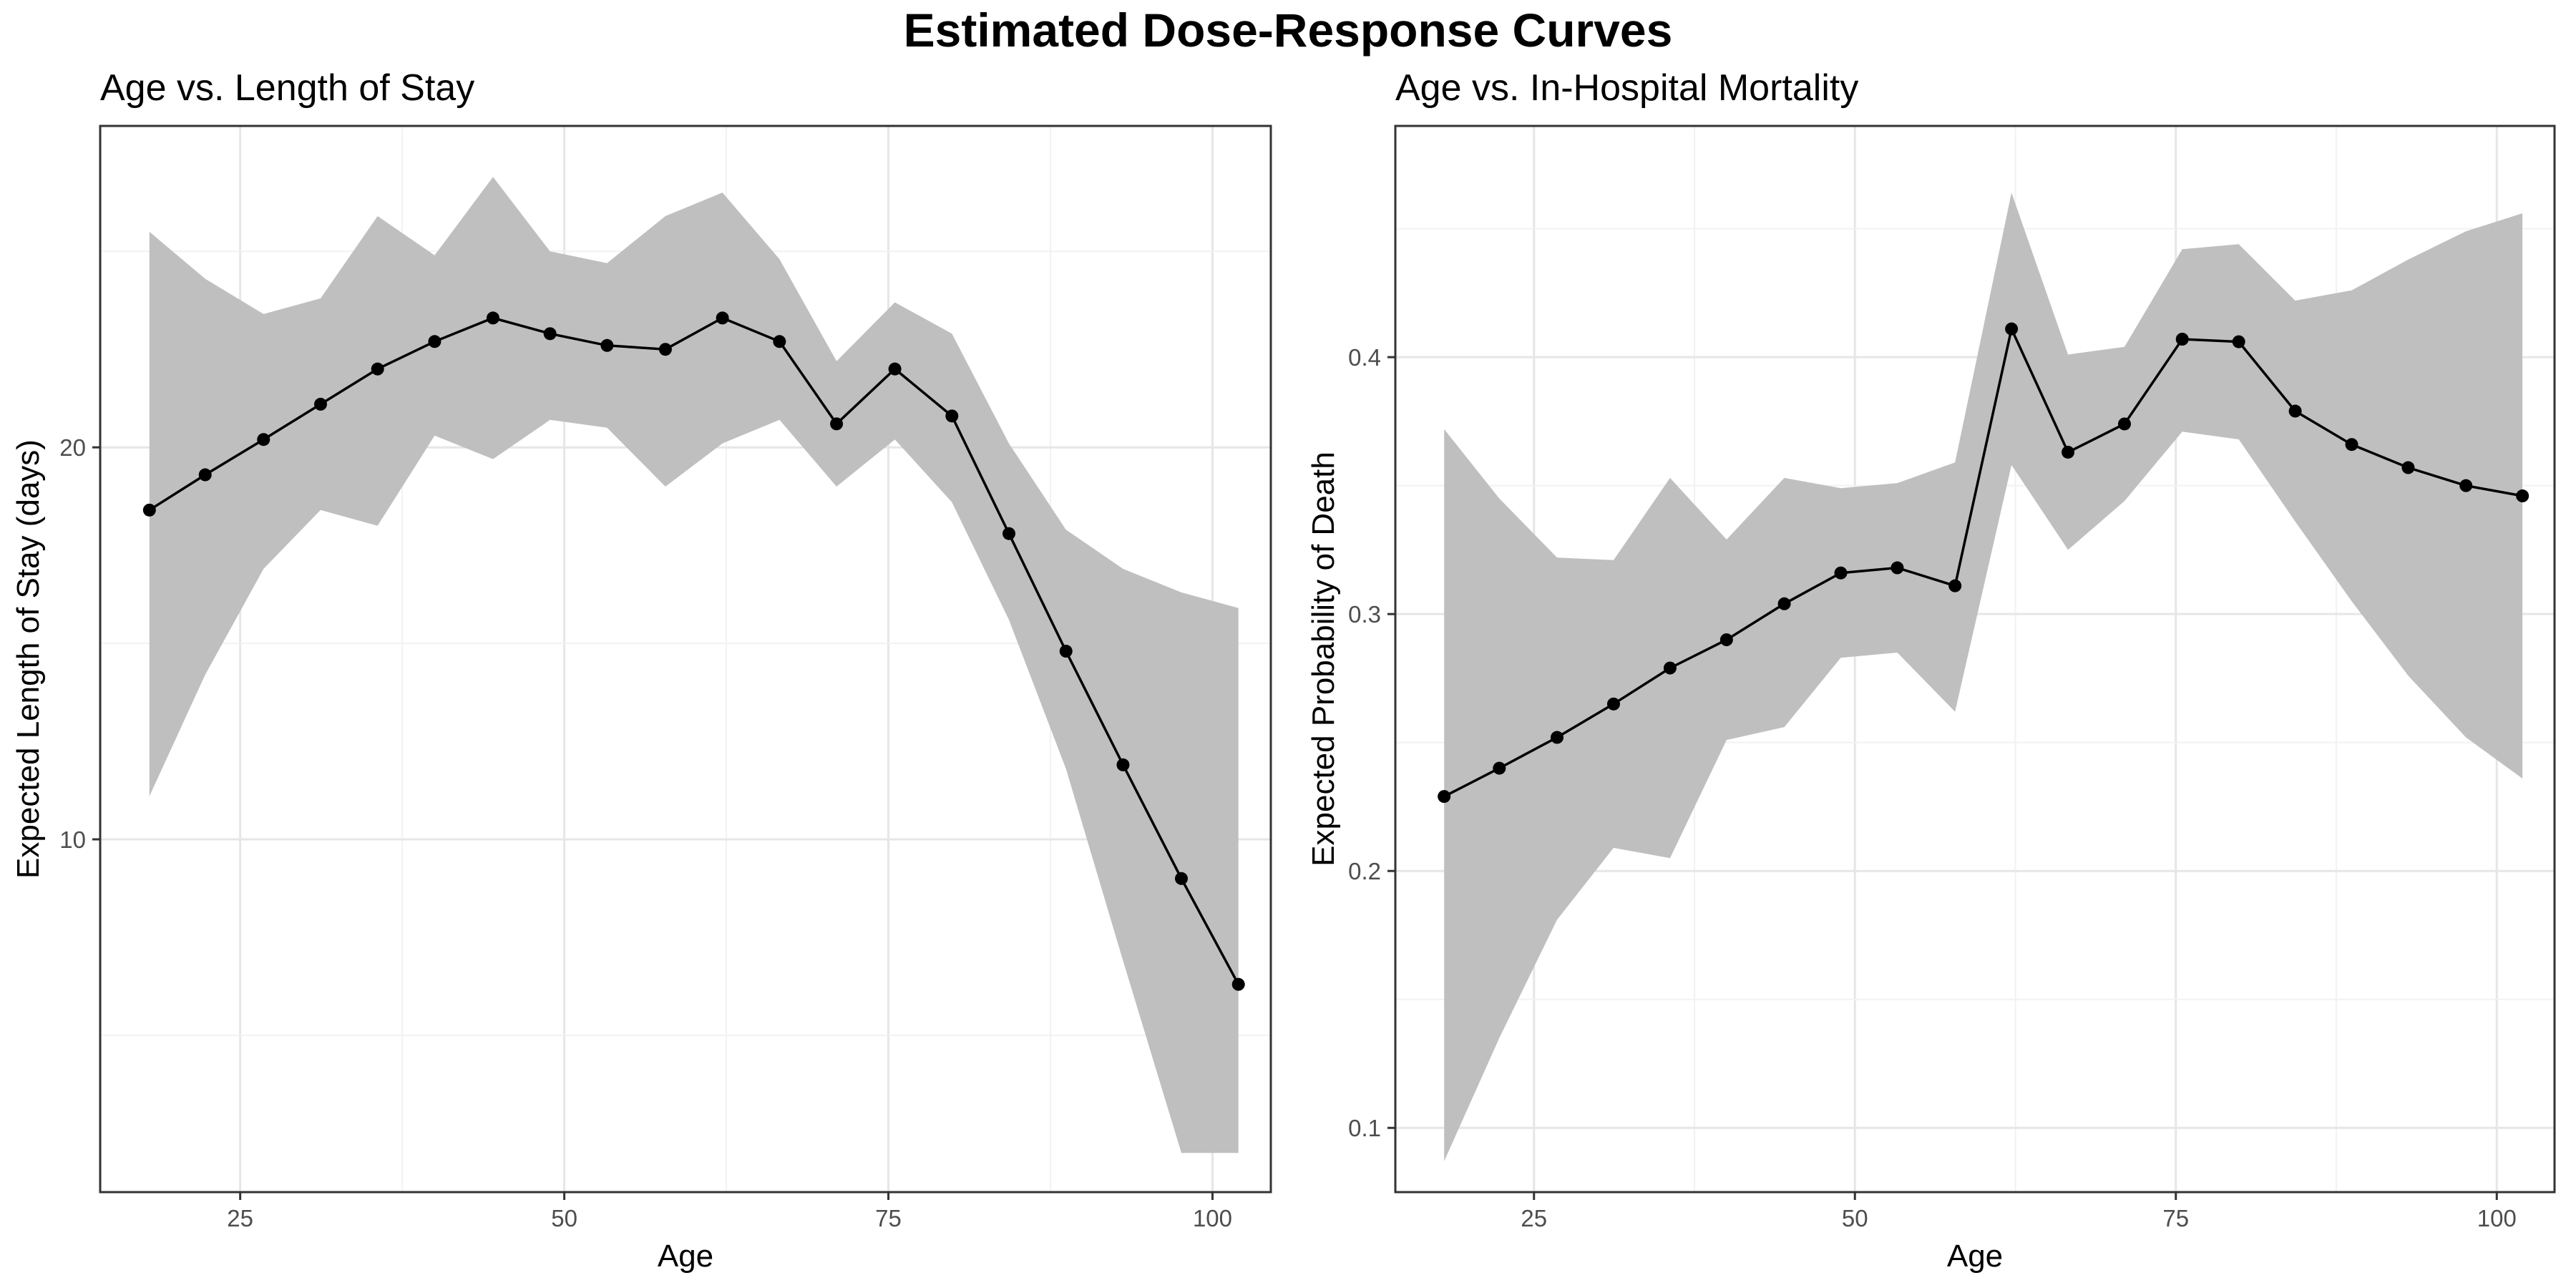  Describe the element at coordinates (28, 659) in the screenshot. I see `y-axis-label: Expected Length of Stay (days)` at that location.